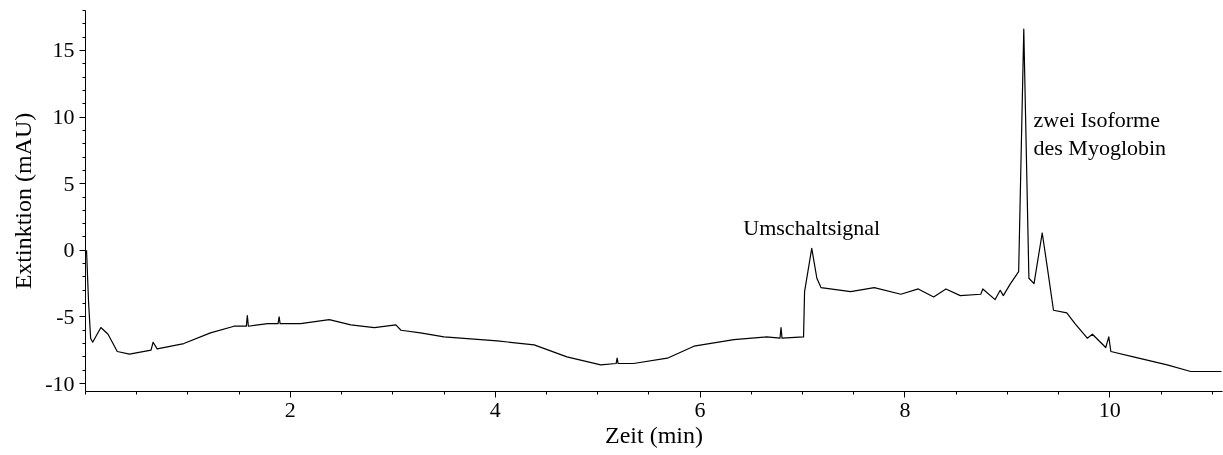 This screenshot has width=1223, height=455. What do you see at coordinates (63, 50) in the screenshot?
I see `y-tick-label: 15` at bounding box center [63, 50].